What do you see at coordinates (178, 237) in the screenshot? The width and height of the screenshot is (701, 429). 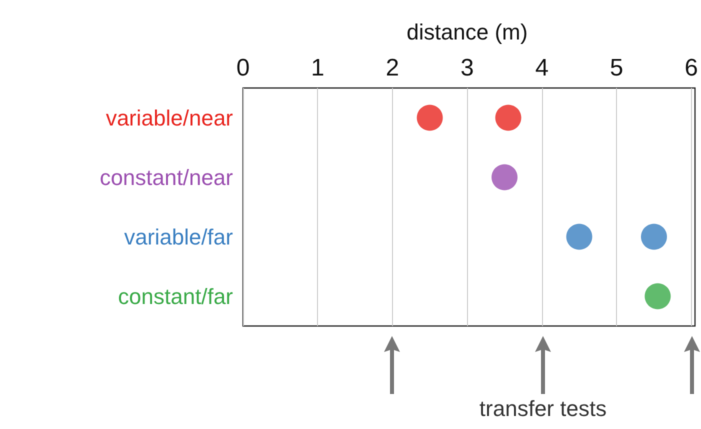 I see `y-tick-label: variable/far` at bounding box center [178, 237].